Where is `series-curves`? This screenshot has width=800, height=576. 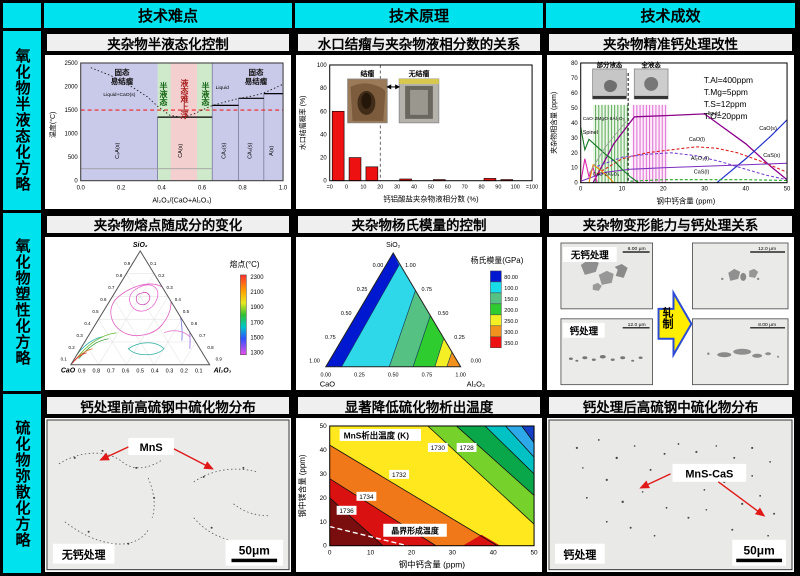 series-curves is located at coordinates (684, 148).